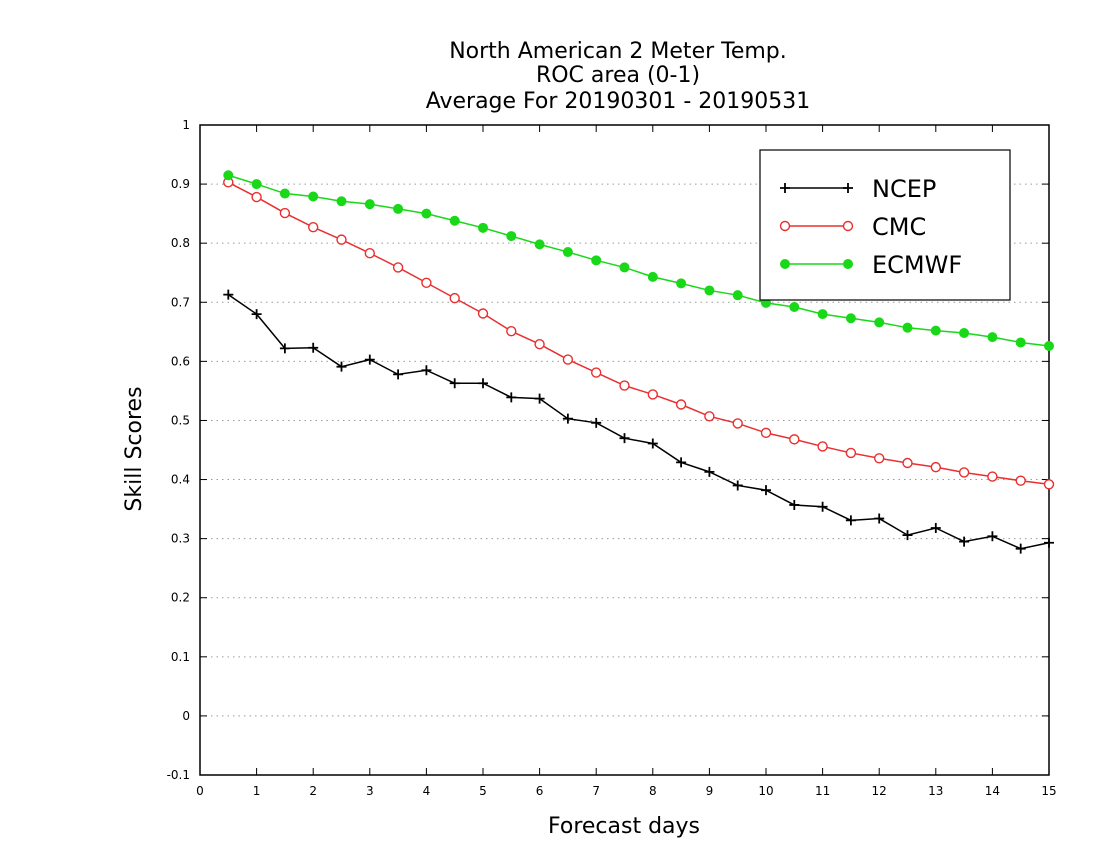  I want to click on y-axis-label: Skill Scores, so click(134, 448).